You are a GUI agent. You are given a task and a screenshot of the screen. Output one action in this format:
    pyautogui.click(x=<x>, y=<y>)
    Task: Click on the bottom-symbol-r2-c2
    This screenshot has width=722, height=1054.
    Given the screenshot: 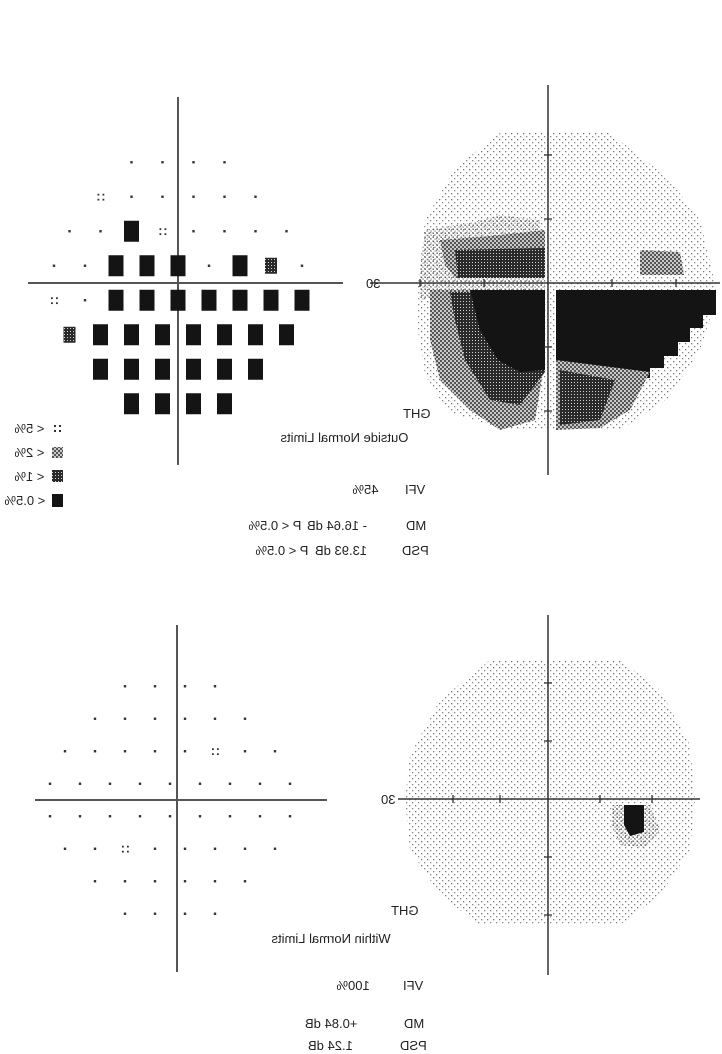 What is the action you would take?
    pyautogui.click(x=125, y=751)
    